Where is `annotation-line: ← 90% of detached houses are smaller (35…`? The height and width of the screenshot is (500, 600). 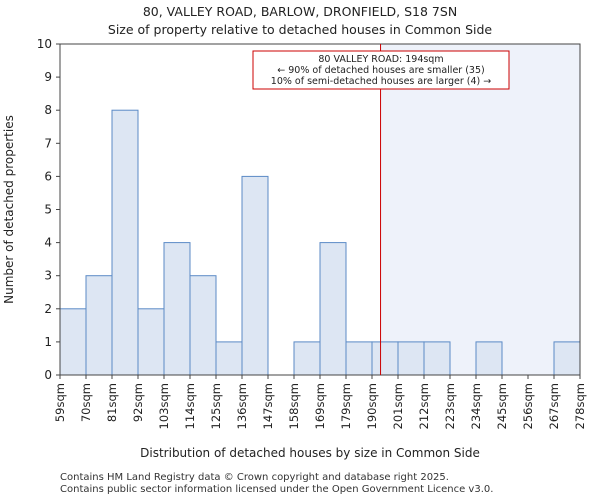
annotation-line: ← 90% of detached houses are smaller (35… is located at coordinates (380, 70).